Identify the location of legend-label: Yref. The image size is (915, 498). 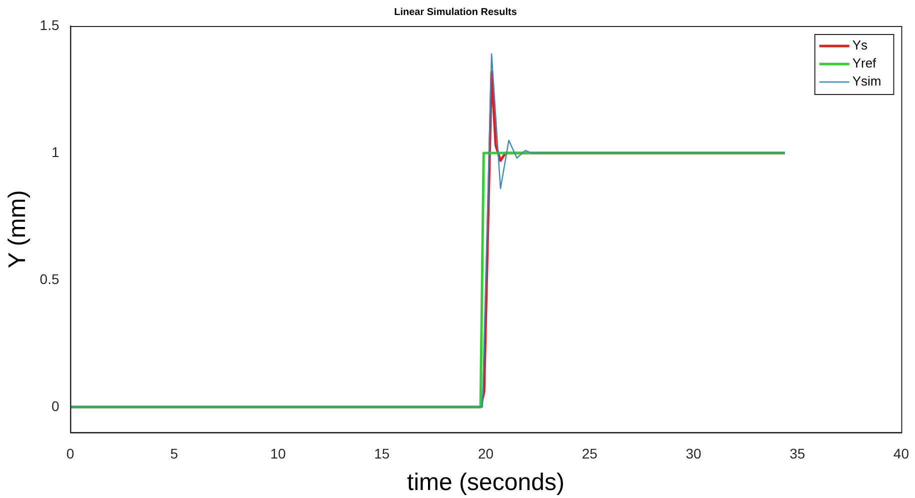
(864, 63).